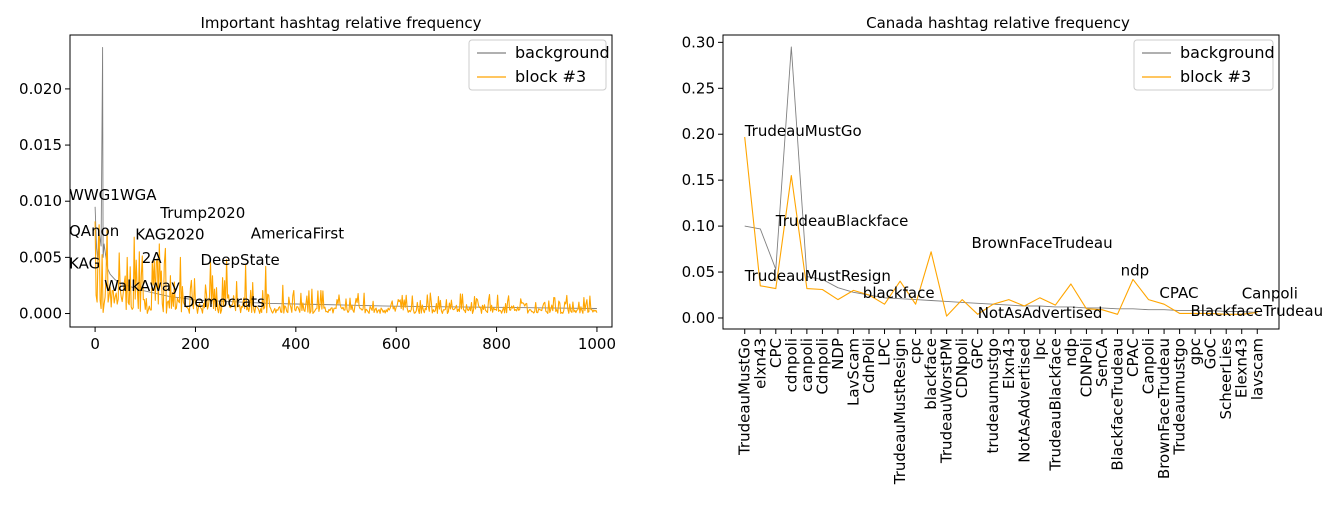 This screenshot has height=517, width=1324. Describe the element at coordinates (240, 260) in the screenshot. I see `annotation-label: DeepState` at that location.